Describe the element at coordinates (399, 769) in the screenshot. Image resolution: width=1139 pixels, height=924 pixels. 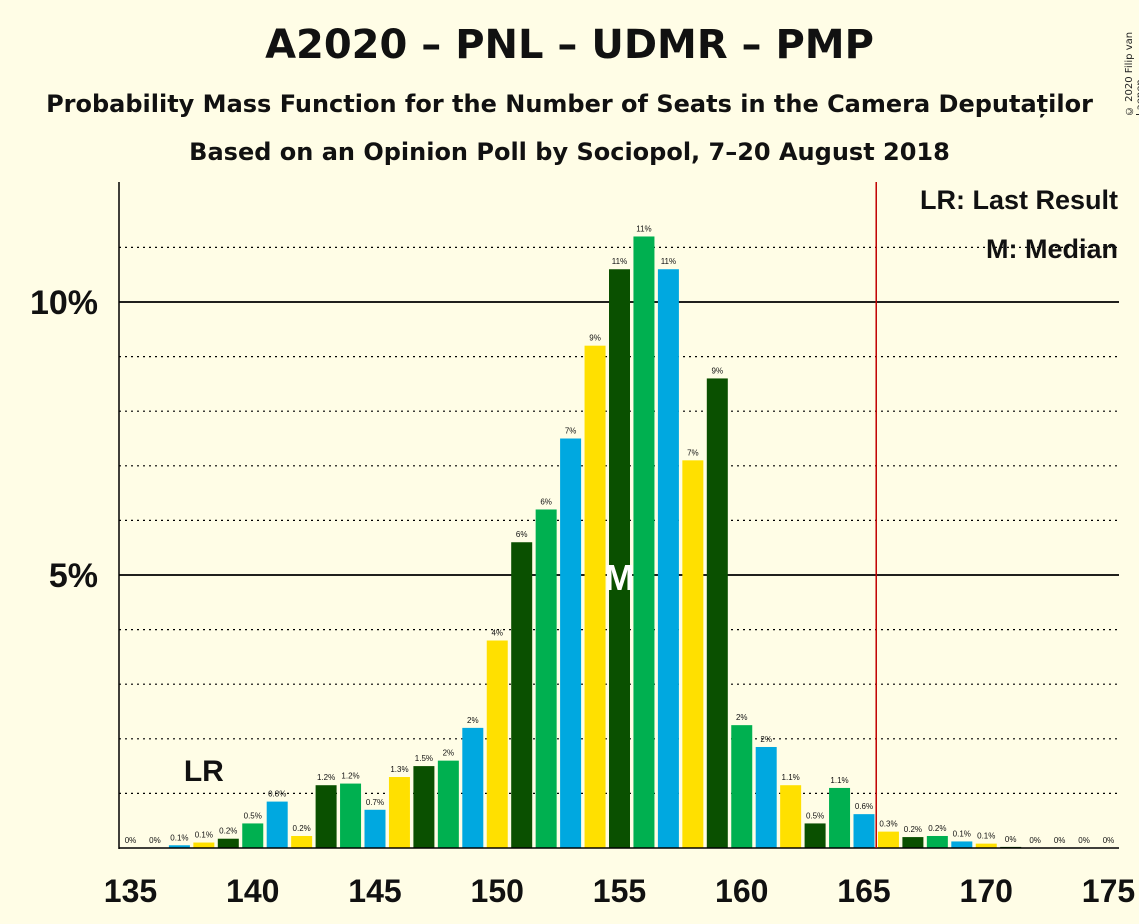
I see `bar-label-146: 1.3%` at that location.